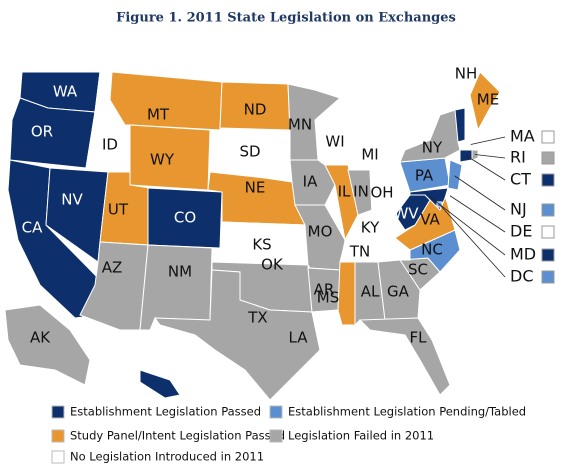 The height and width of the screenshot is (471, 572). What do you see at coordinates (520, 179) in the screenshot?
I see `state-label: CT` at bounding box center [520, 179].